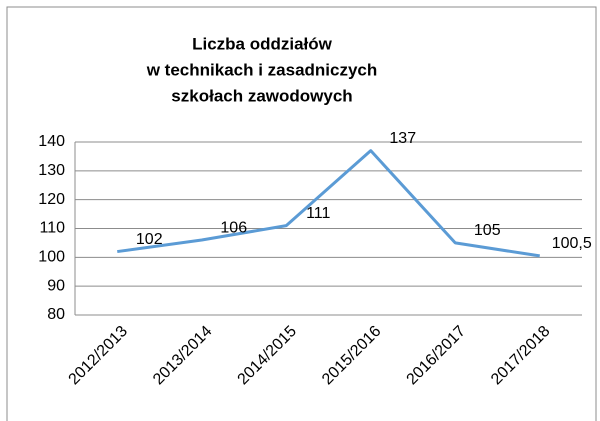 This screenshot has width=600, height=421. What do you see at coordinates (183, 356) in the screenshot?
I see `x-tick-label: 2013/2014` at bounding box center [183, 356].